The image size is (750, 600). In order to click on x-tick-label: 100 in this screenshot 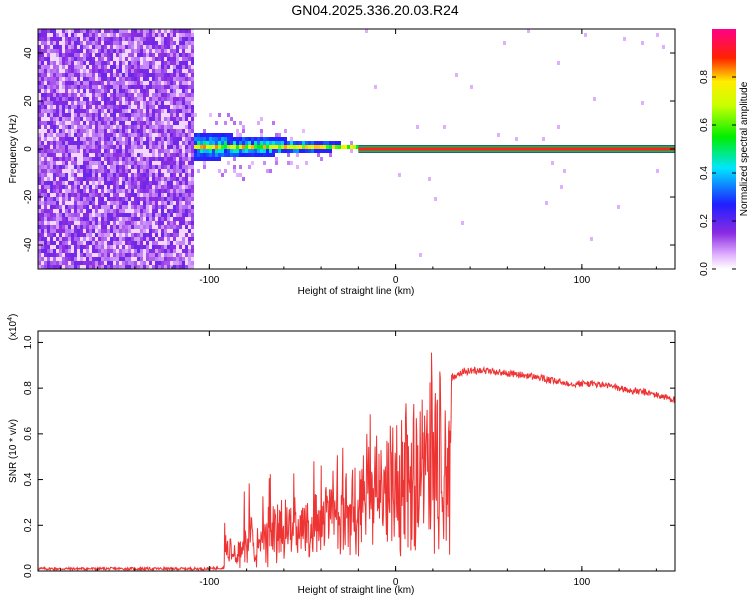, I will do `click(582, 280)`.